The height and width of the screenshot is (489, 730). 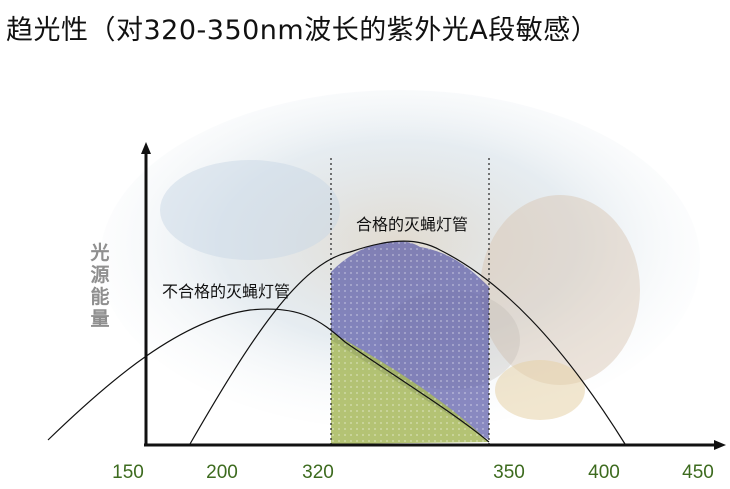 I want to click on x-axis-arrow, so click(x=720, y=445).